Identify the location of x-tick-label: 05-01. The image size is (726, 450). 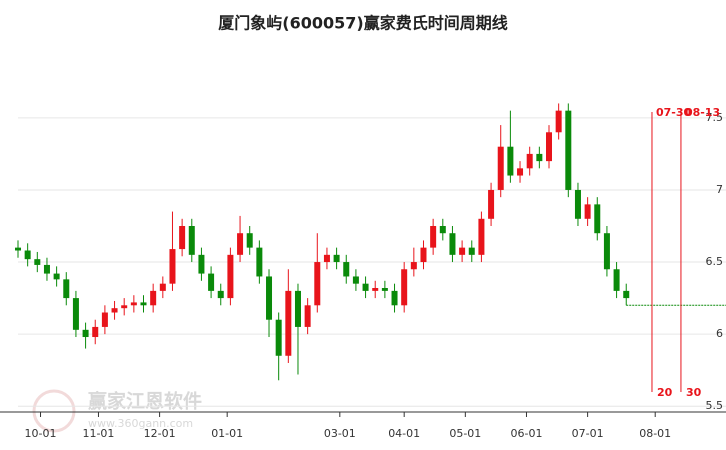
(465, 433).